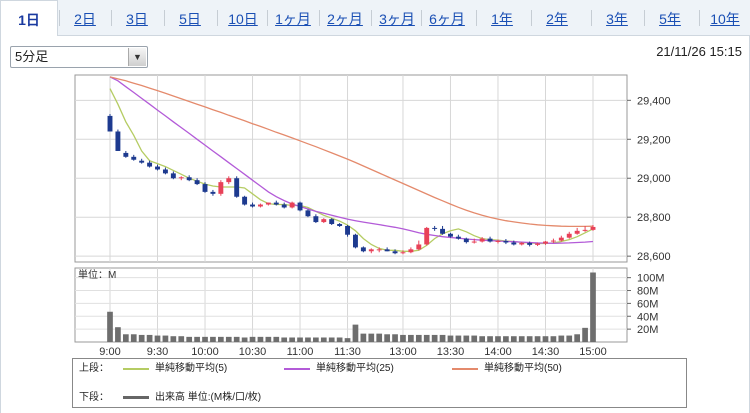  I want to click on tab-6: 2ヶ月, so click(345, 19).